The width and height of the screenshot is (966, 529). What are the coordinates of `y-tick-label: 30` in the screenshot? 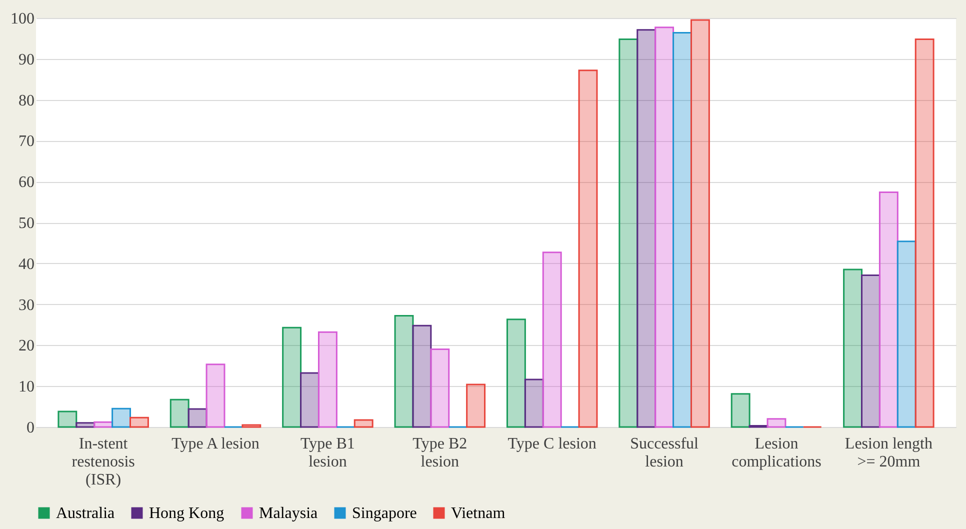 It's located at (26, 305).